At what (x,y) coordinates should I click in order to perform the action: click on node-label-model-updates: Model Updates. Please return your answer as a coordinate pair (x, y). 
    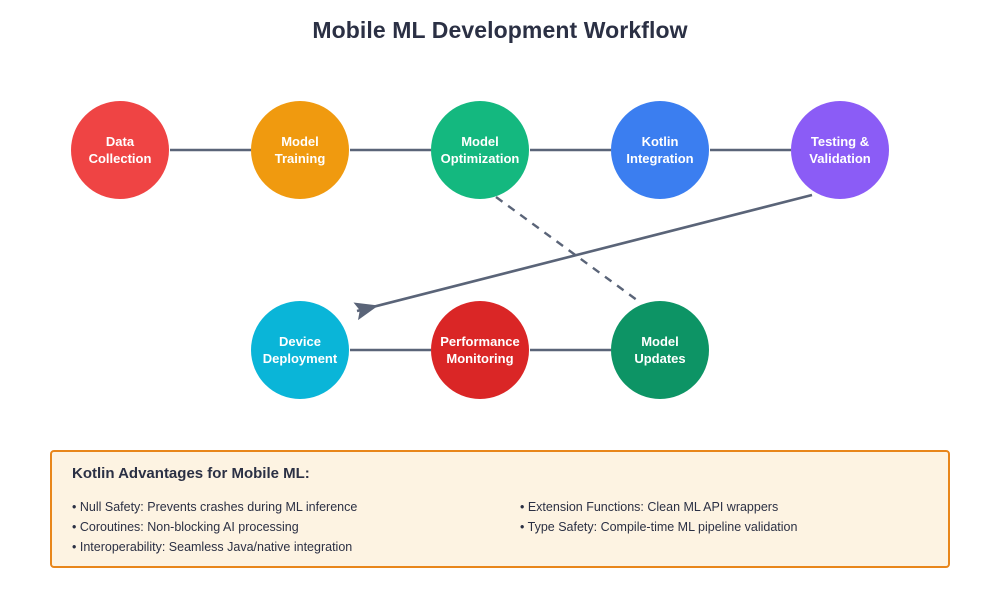
    Looking at the image, I should click on (660, 350).